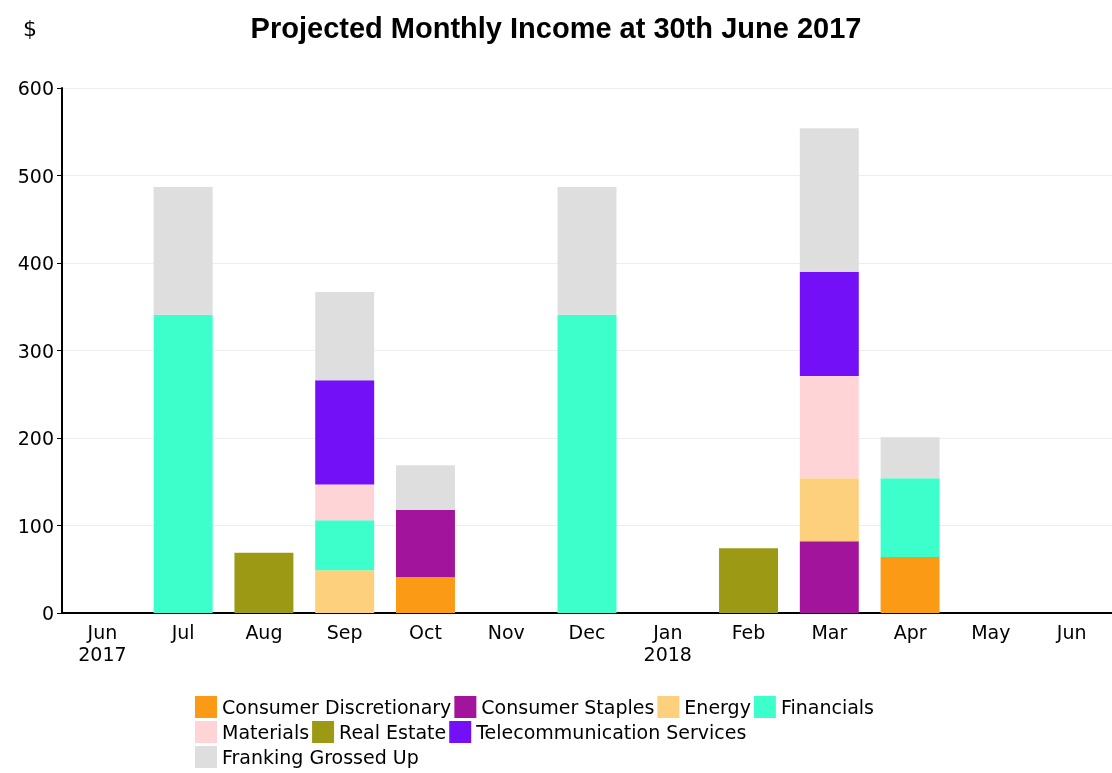 The width and height of the screenshot is (1112, 773). Describe the element at coordinates (556, 27) in the screenshot. I see `chart-title: Projected Monthly Income at 30th June 2017` at that location.